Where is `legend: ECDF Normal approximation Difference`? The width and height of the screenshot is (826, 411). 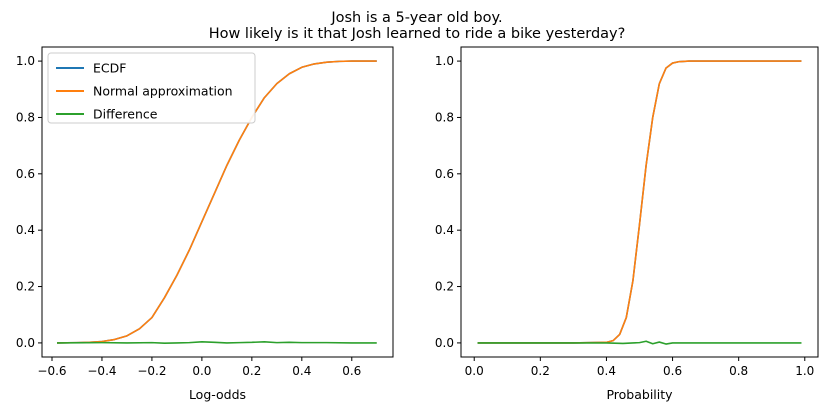 legend: ECDF Normal approximation Difference is located at coordinates (151, 88).